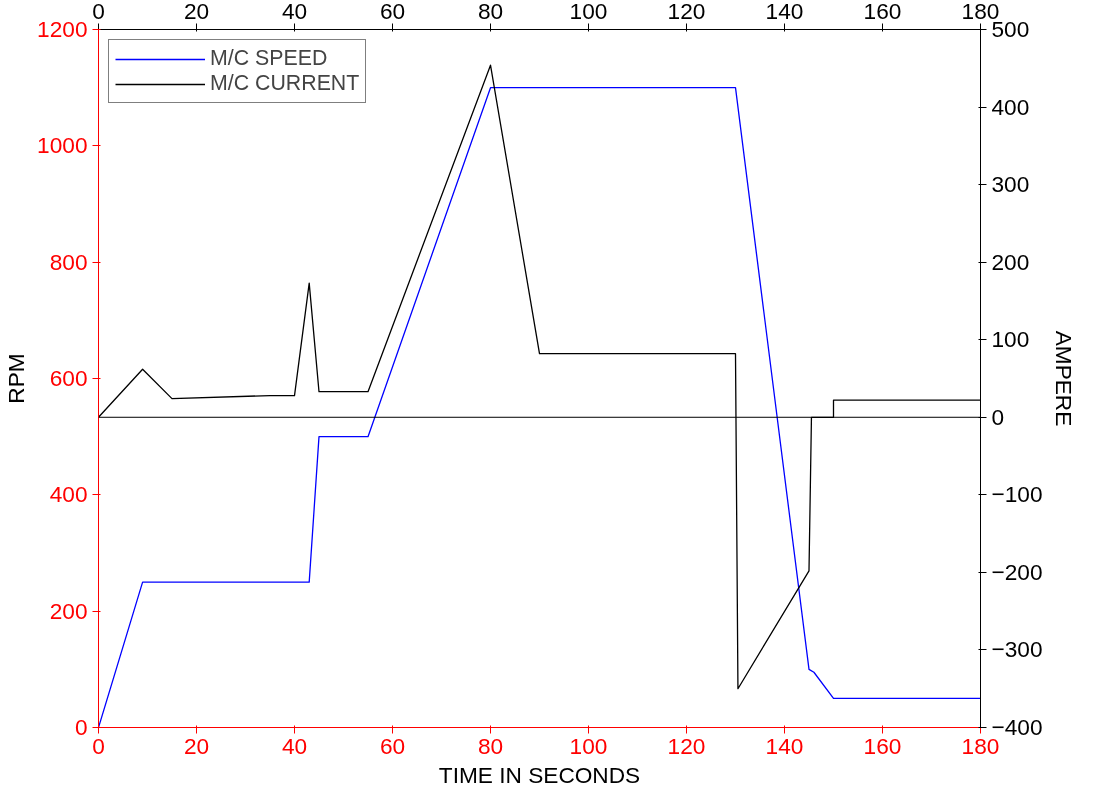 This screenshot has height=804, width=1104. I want to click on x2-tick-label: 120, so click(686, 12).